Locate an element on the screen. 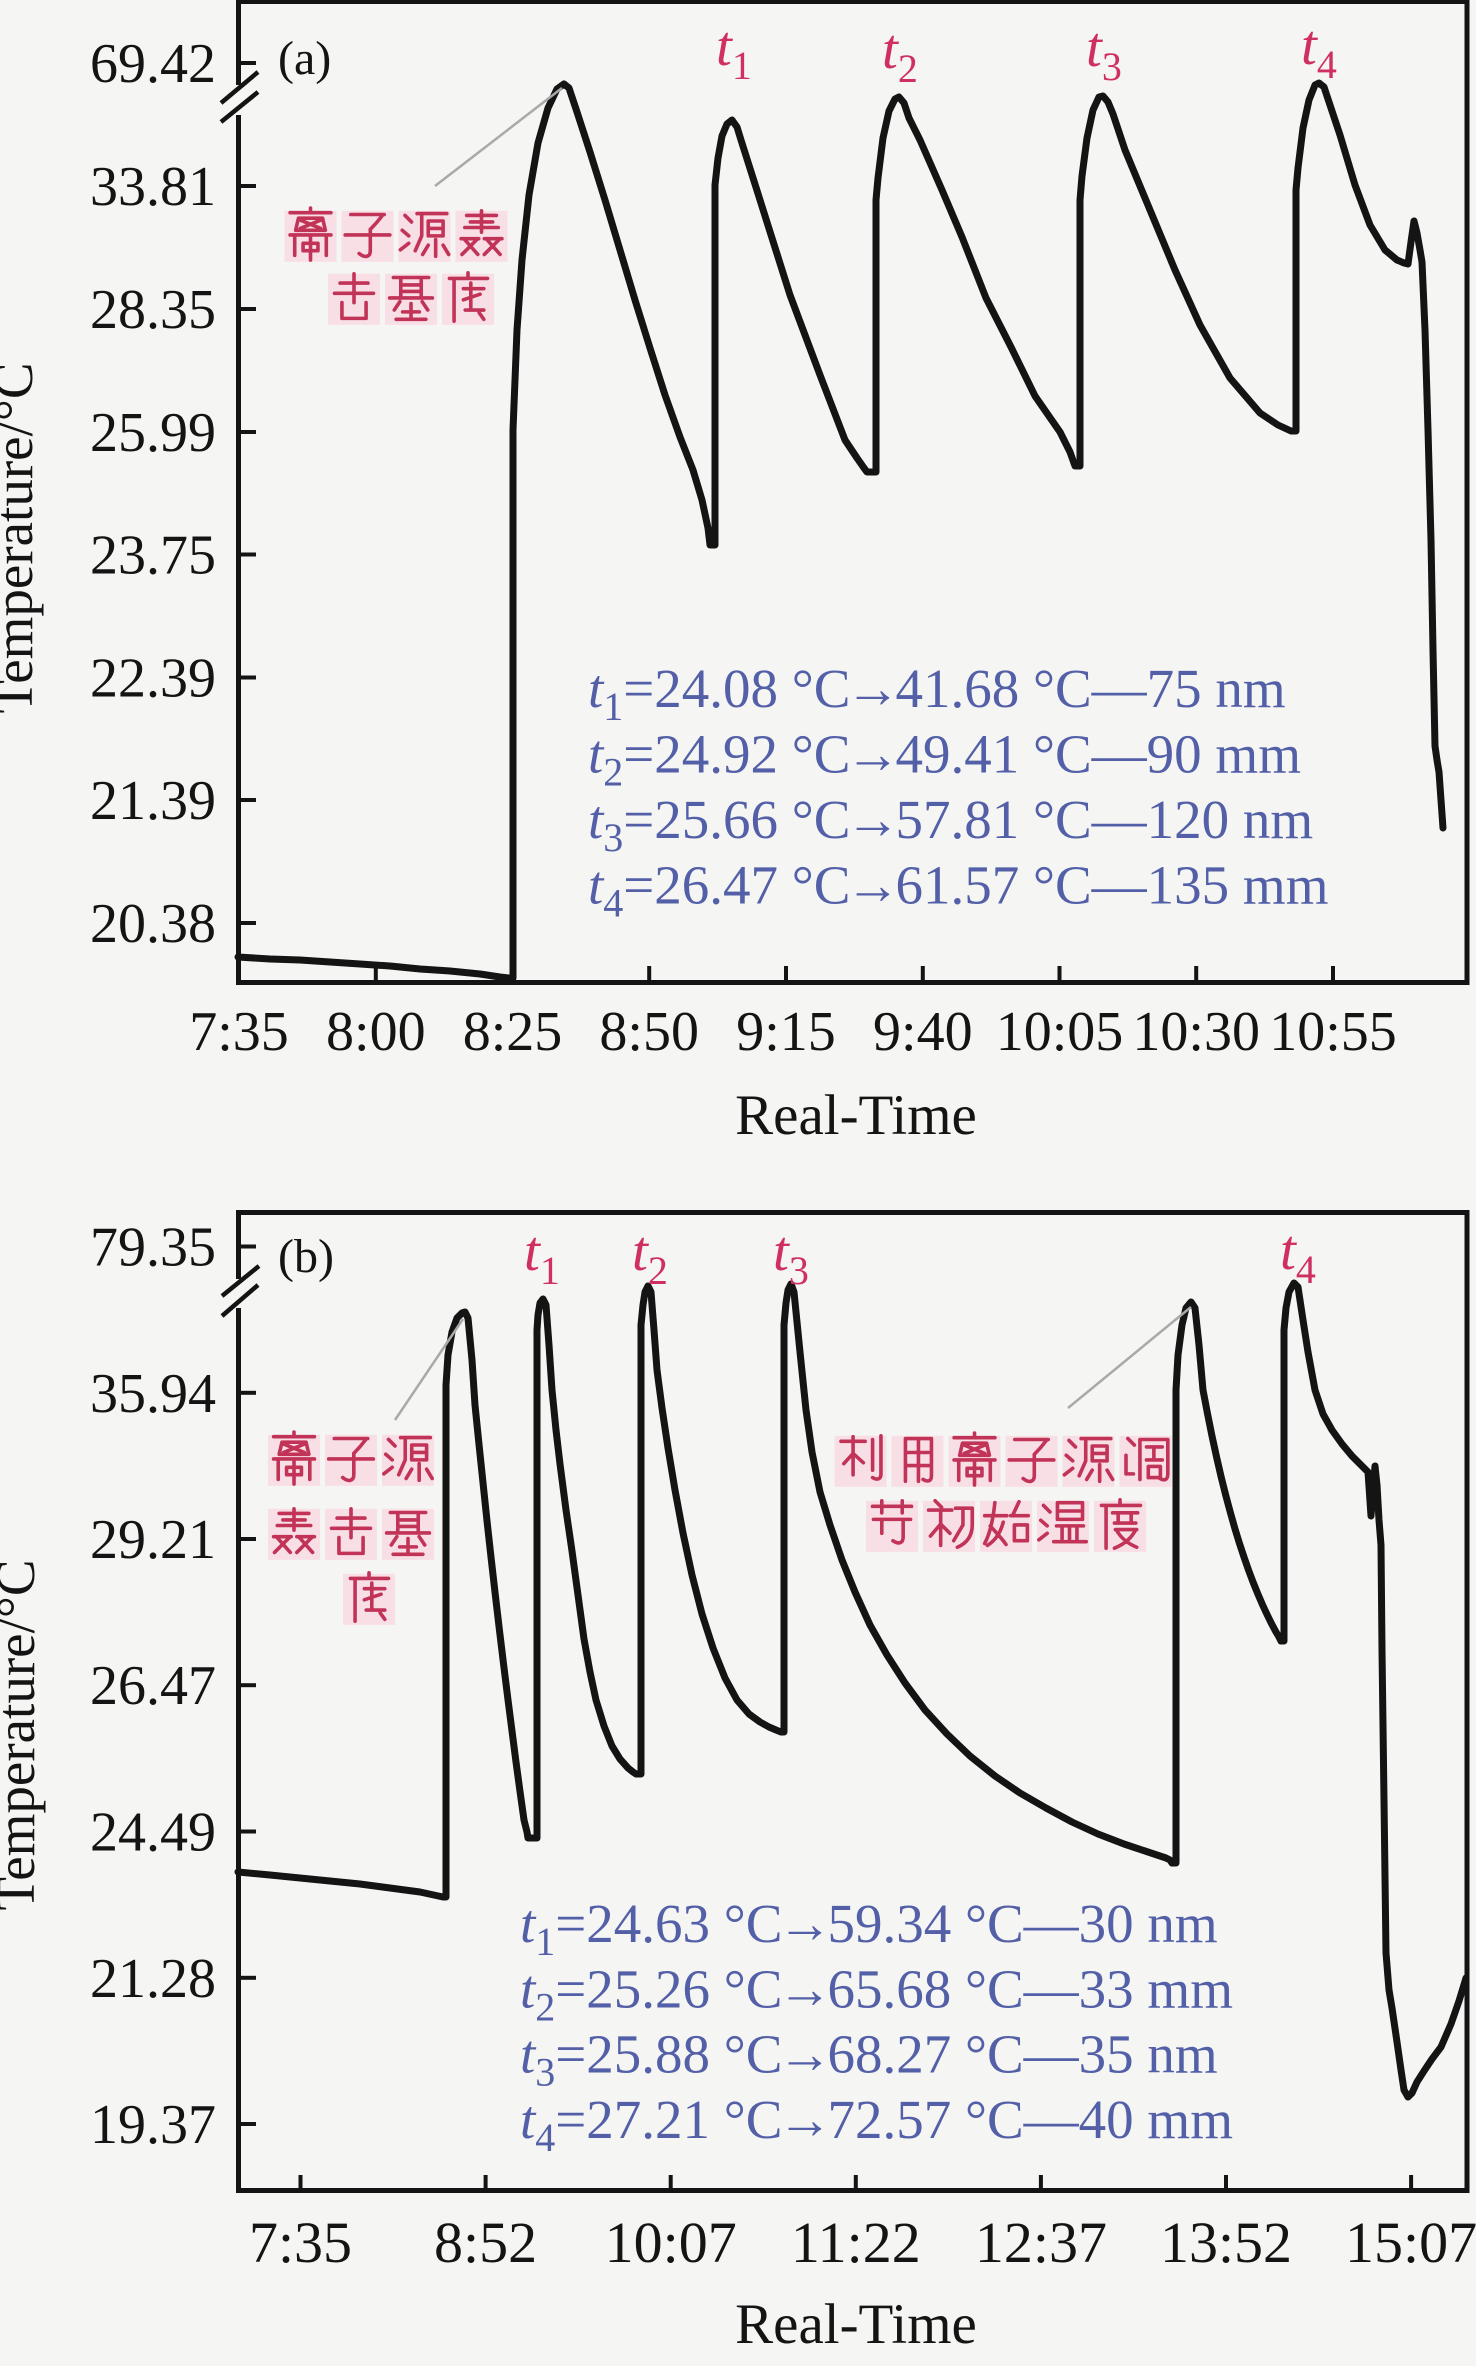 The image size is (1476, 2366). svg-text: t3=25.88 °C→68.27 °C—35 nm is located at coordinates (869, 2059).